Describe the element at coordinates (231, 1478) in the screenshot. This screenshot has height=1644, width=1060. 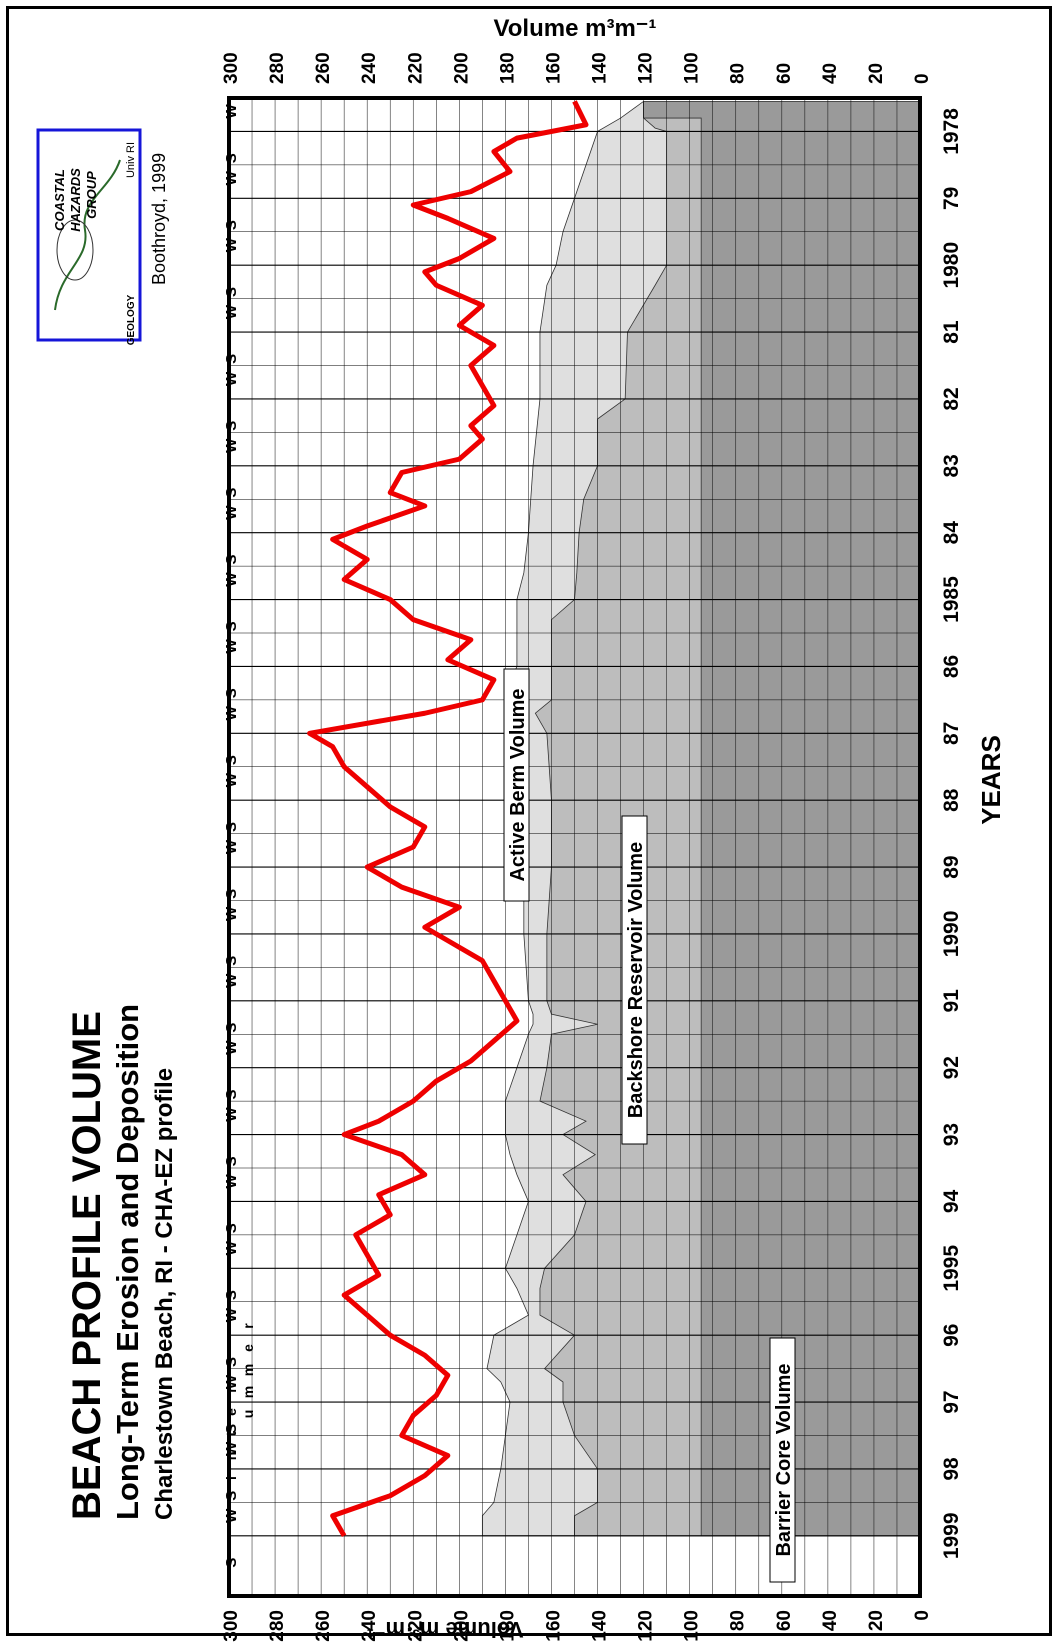
I see `season-legend-winter-letter: i` at that location.